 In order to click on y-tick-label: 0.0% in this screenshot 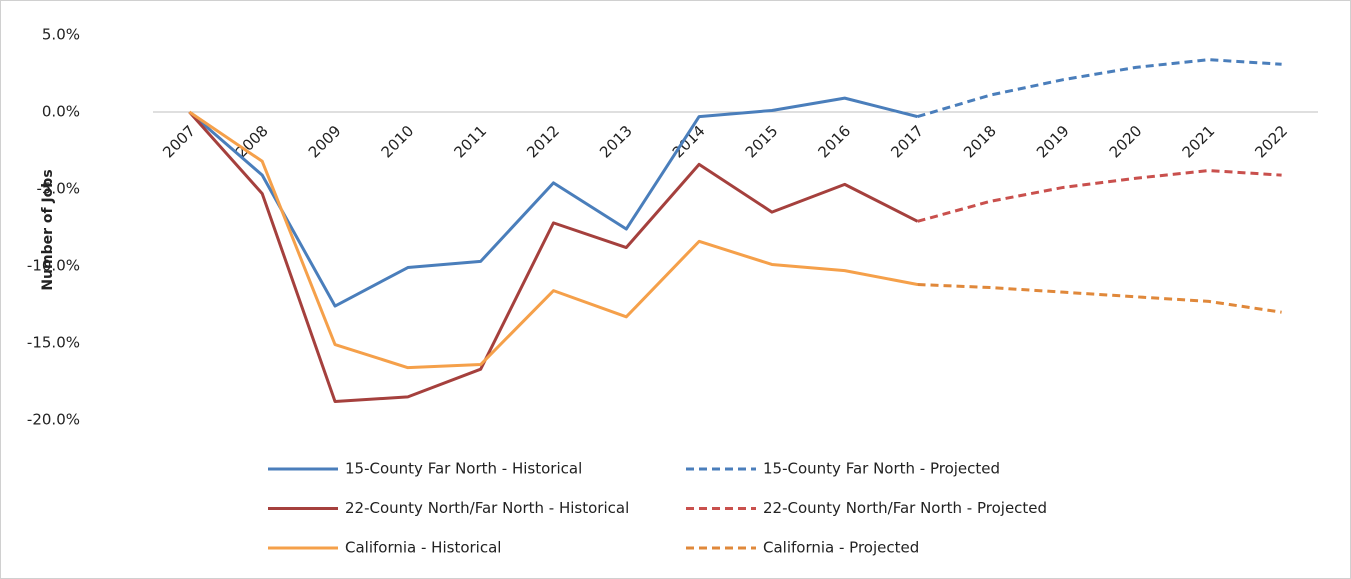, I will do `click(61, 112)`.